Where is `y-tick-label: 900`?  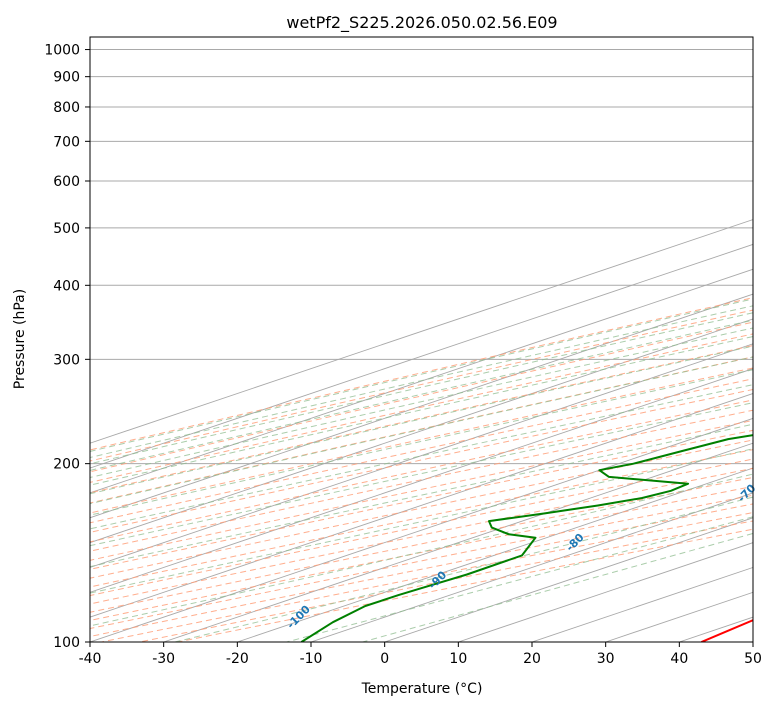
y-tick-label: 900 is located at coordinates (66, 78).